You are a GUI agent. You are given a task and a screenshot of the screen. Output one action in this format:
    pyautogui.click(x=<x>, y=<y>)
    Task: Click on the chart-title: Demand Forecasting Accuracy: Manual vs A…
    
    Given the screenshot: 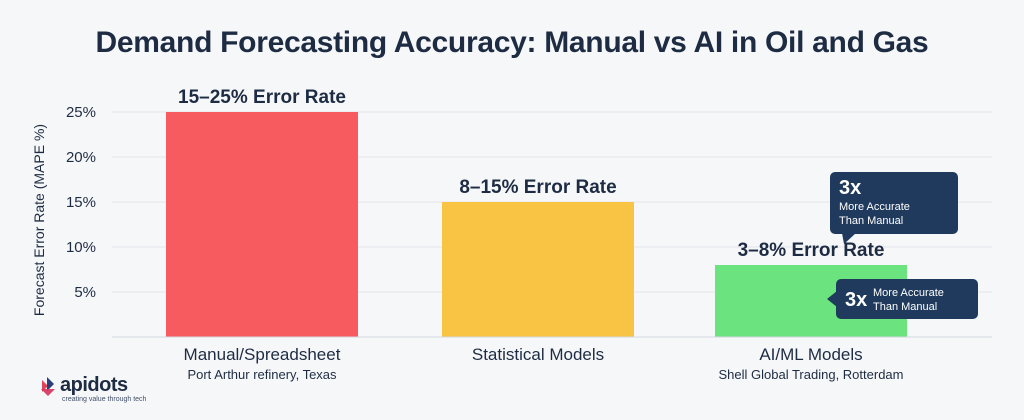 What is the action you would take?
    pyautogui.click(x=512, y=42)
    